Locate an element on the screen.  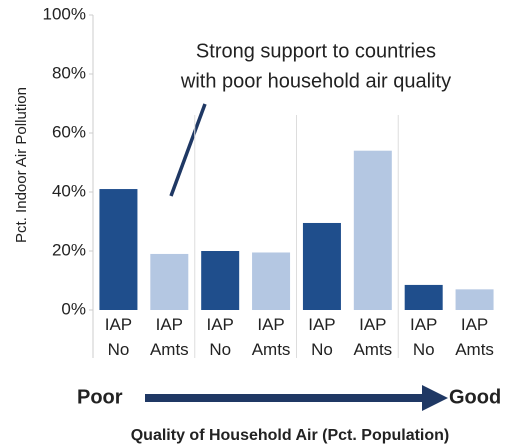
scale-high: Good is located at coordinates (475, 397).